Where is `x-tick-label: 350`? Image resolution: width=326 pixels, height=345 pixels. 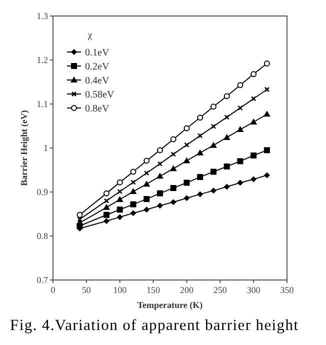
x-tick-label: 350 is located at coordinates (287, 290).